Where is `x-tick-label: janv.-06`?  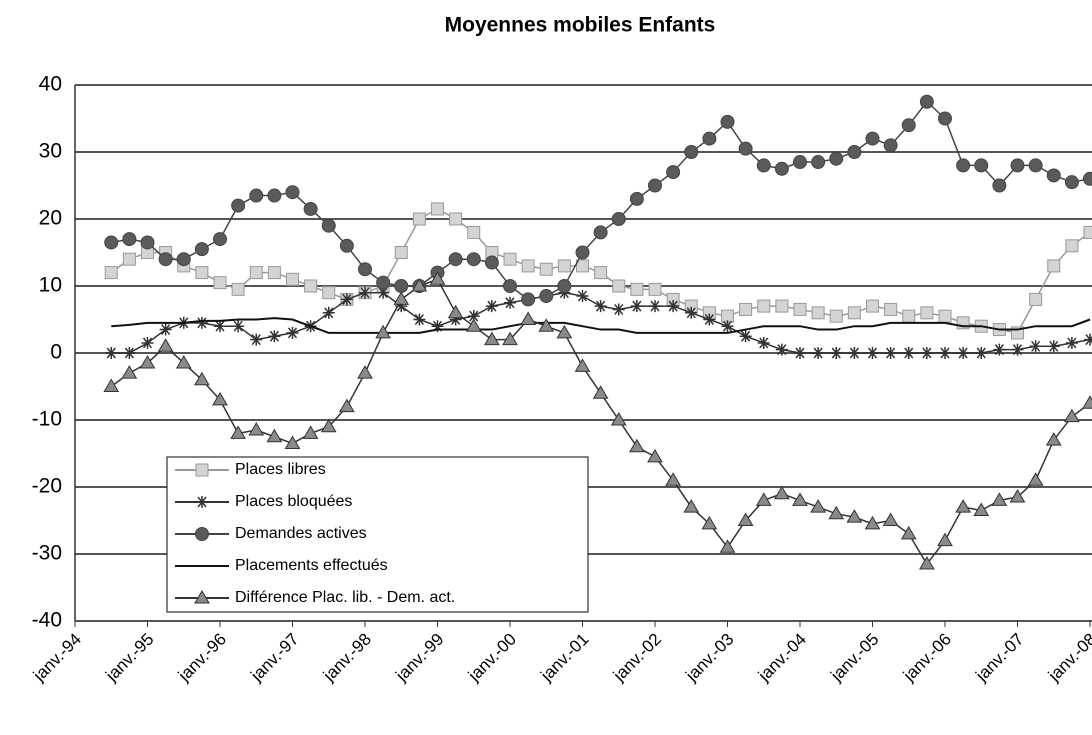 x-tick-label: janv.-06 is located at coordinates (927, 658).